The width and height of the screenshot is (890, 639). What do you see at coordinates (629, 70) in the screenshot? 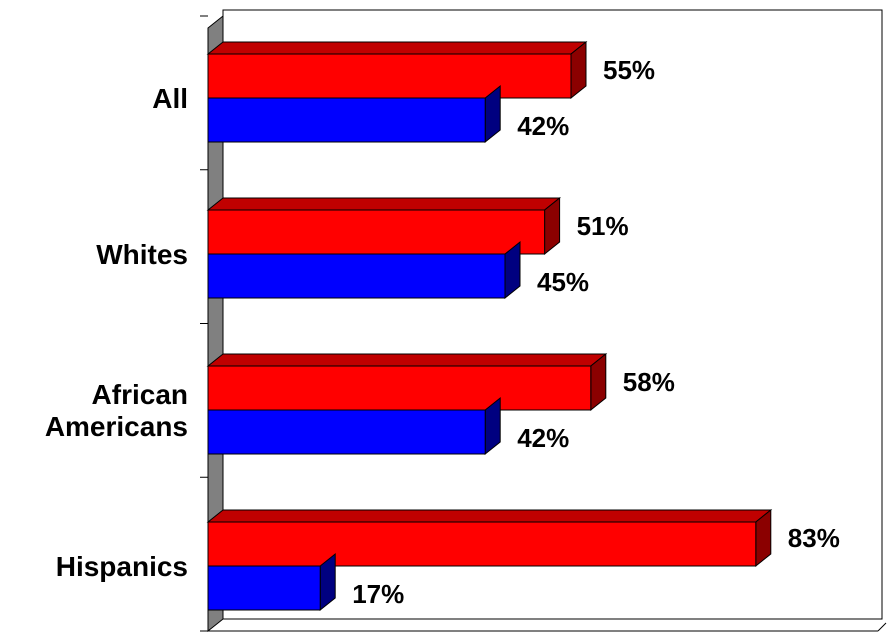
I see `data-label: 55%` at bounding box center [629, 70].